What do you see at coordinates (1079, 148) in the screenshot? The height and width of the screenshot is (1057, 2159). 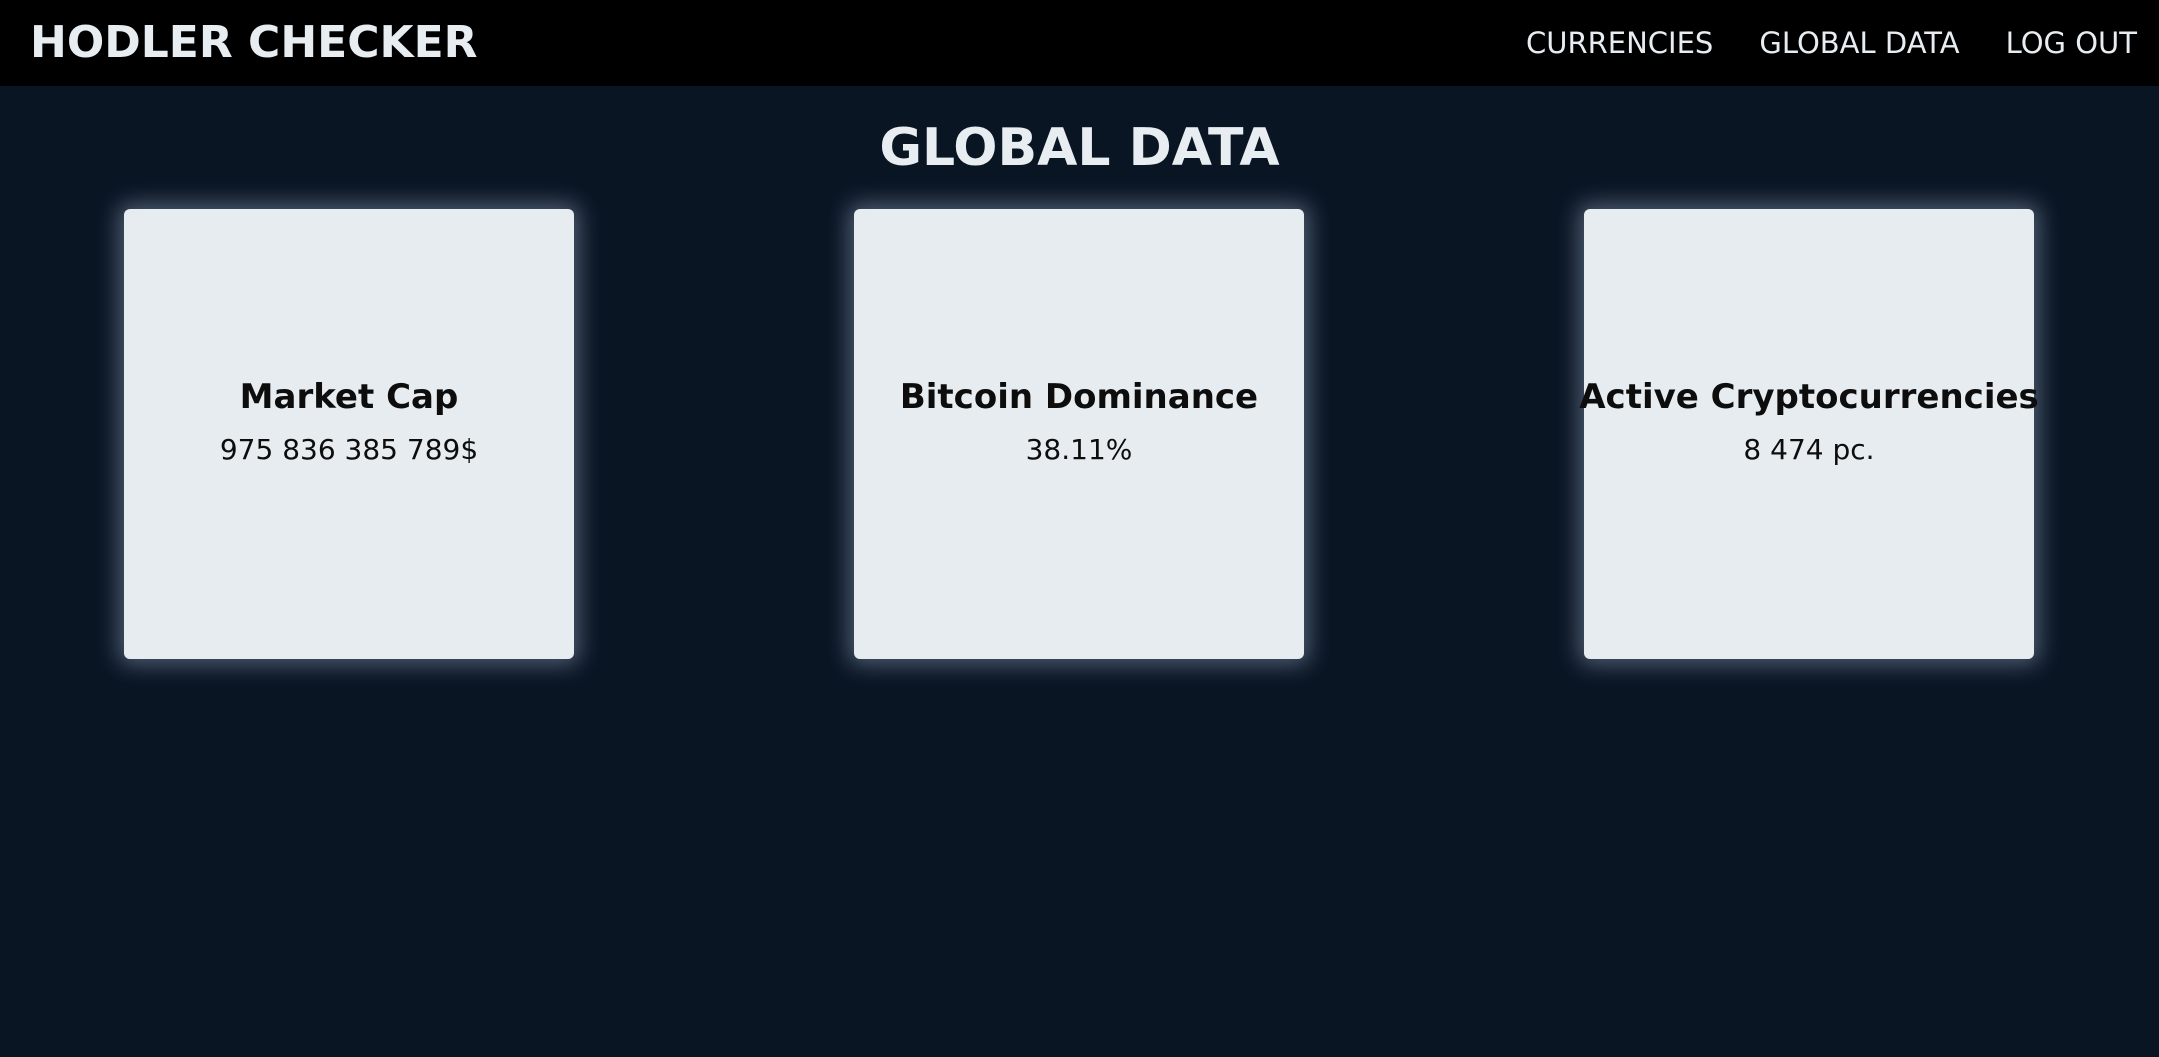 I see `page-title: GLOBAL DATA` at bounding box center [1079, 148].